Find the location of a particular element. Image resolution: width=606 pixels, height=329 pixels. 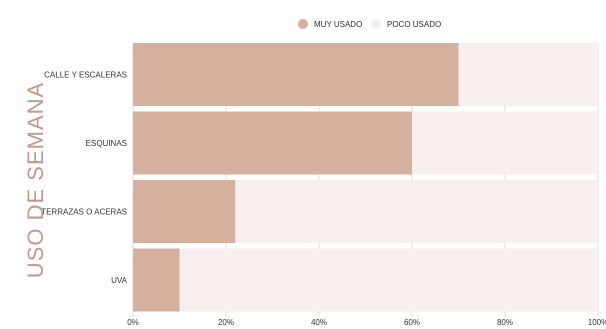

legend: MUY USADO POCO USADO is located at coordinates (369, 24).